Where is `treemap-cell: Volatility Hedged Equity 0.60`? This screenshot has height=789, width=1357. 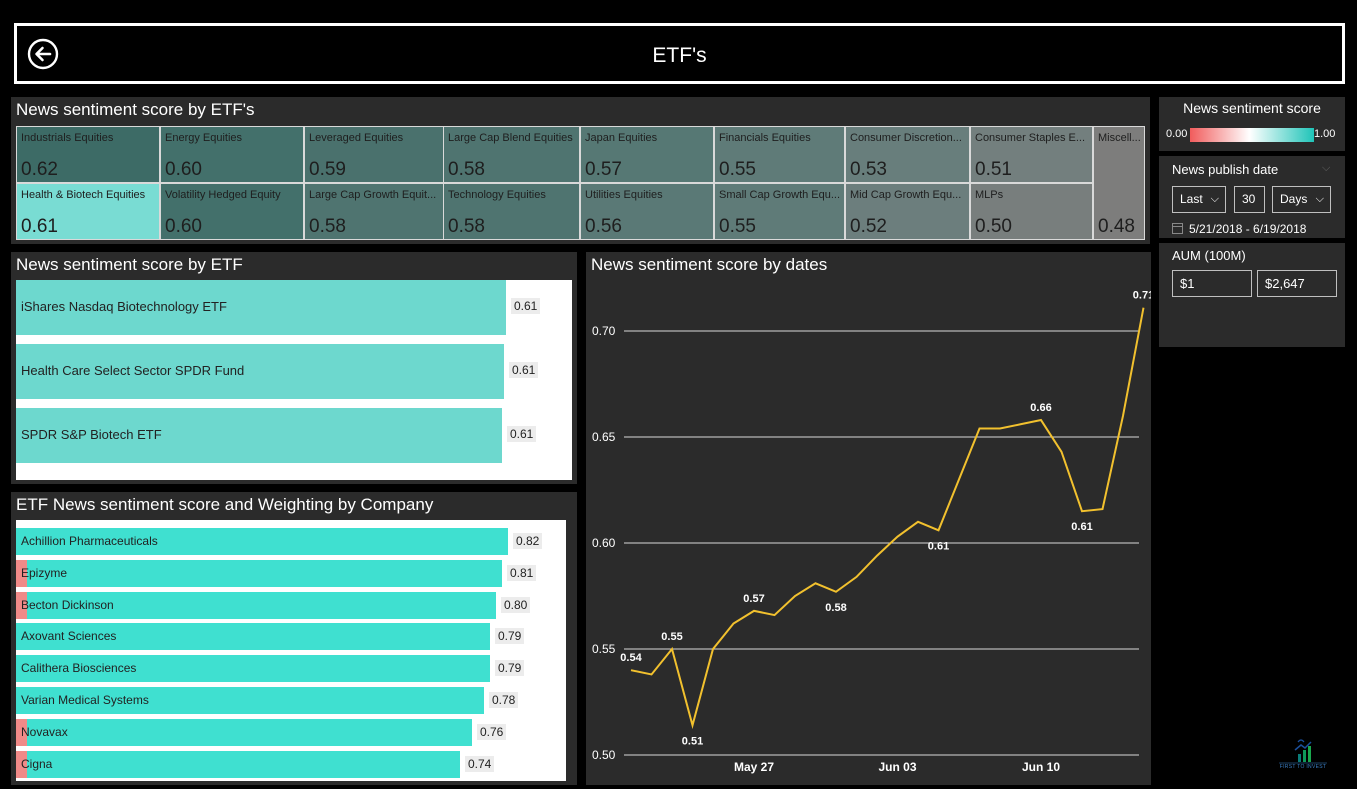
treemap-cell: Volatility Hedged Equity 0.60 is located at coordinates (232, 211).